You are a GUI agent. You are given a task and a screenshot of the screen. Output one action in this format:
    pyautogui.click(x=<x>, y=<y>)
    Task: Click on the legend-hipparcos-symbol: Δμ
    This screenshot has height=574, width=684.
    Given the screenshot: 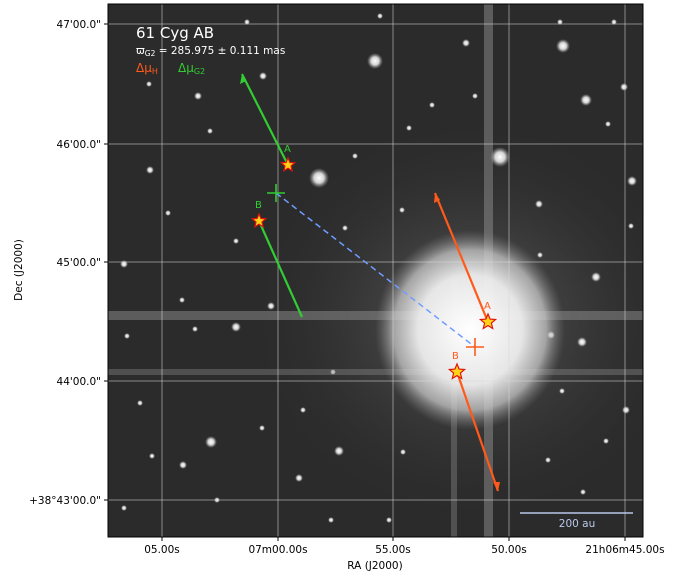 What is the action you would take?
    pyautogui.click(x=144, y=68)
    